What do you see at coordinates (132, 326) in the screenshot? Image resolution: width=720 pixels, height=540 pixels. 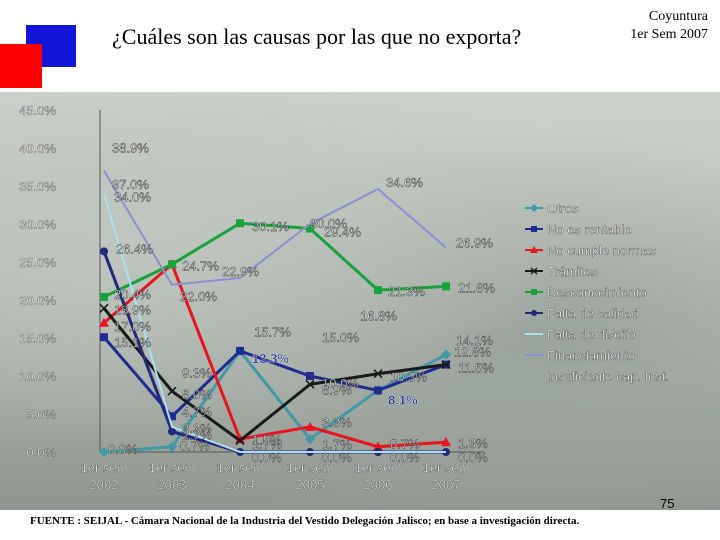 I see `data-label: 17.0%` at bounding box center [132, 326].